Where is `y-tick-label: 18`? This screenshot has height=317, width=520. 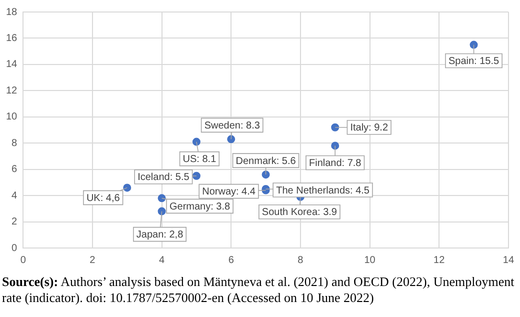 y-tick-label: 18 is located at coordinates (12, 12).